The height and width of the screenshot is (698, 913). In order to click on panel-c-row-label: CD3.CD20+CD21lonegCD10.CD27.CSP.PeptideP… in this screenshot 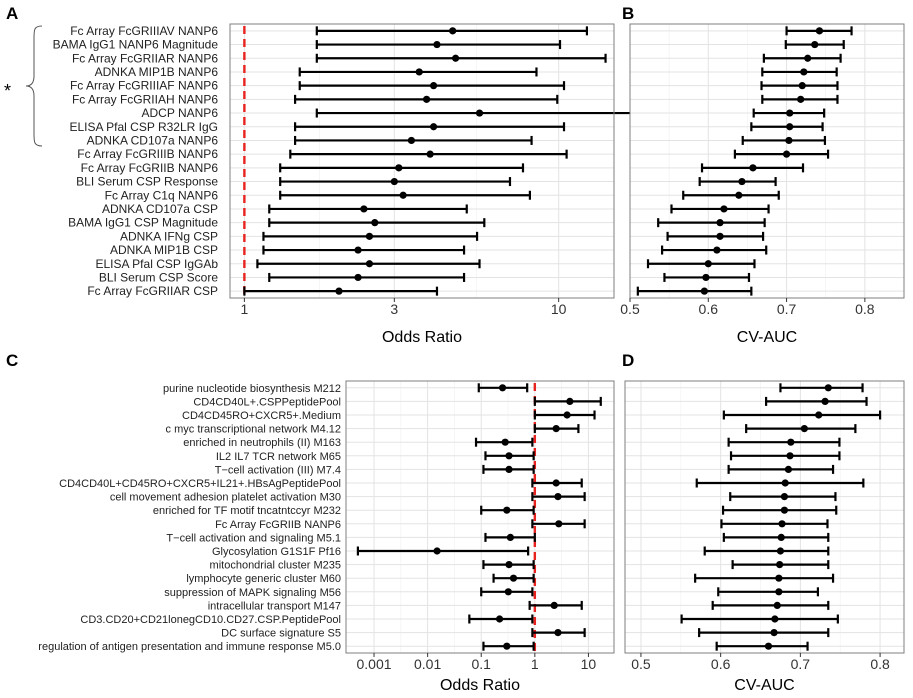, I will do `click(210, 620)`.